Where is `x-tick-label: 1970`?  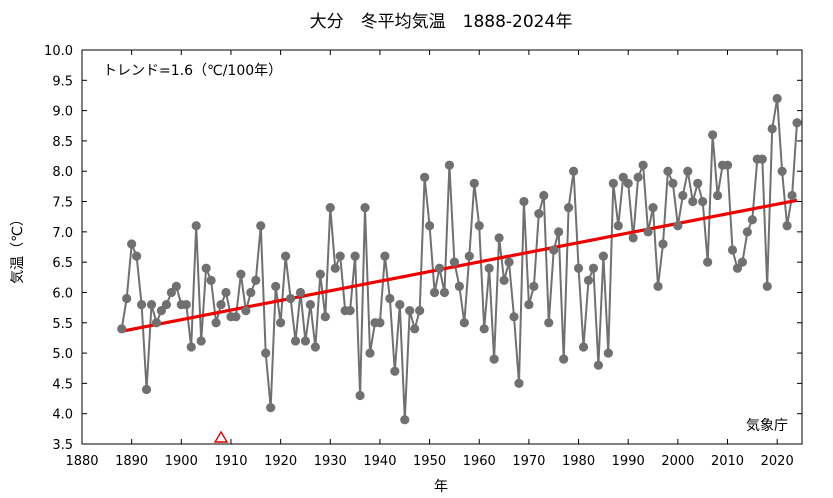 x-tick-label: 1970 is located at coordinates (528, 461).